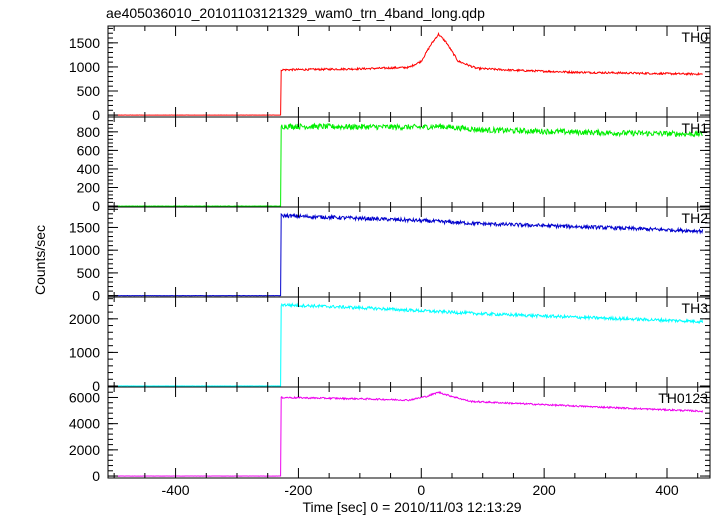 The width and height of the screenshot is (717, 516). What do you see at coordinates (411, 507) in the screenshot?
I see `x-axis-label: Time [sec] 0 = 2010/11/03 12:13:29` at bounding box center [411, 507].